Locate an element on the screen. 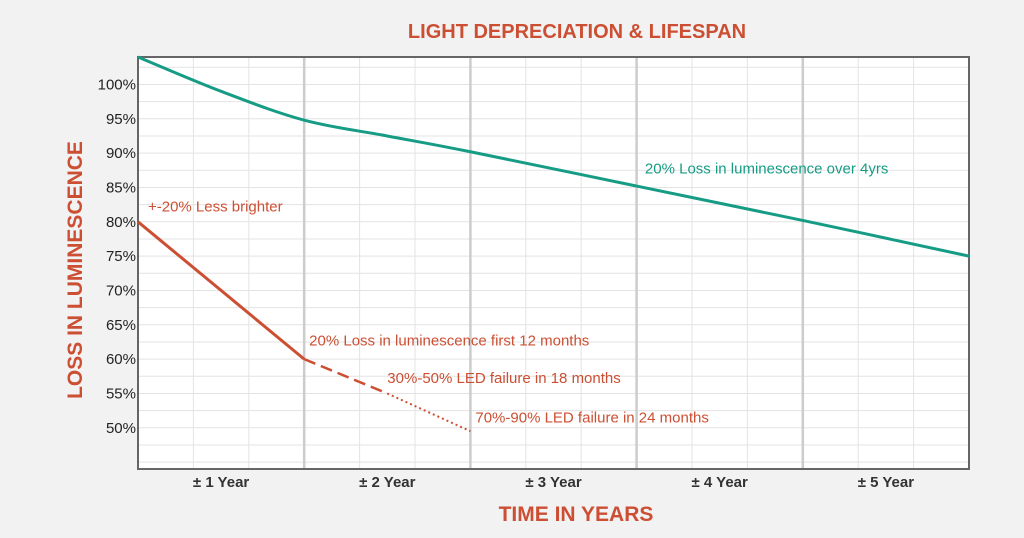  x-tick-label: ± 3 Year is located at coordinates (553, 482).